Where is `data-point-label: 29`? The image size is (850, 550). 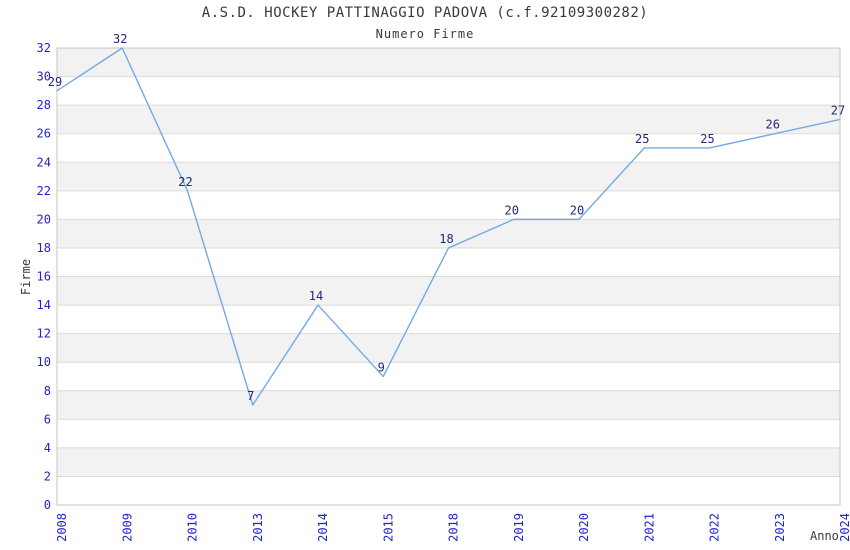
data-point-label: 29 is located at coordinates (55, 82).